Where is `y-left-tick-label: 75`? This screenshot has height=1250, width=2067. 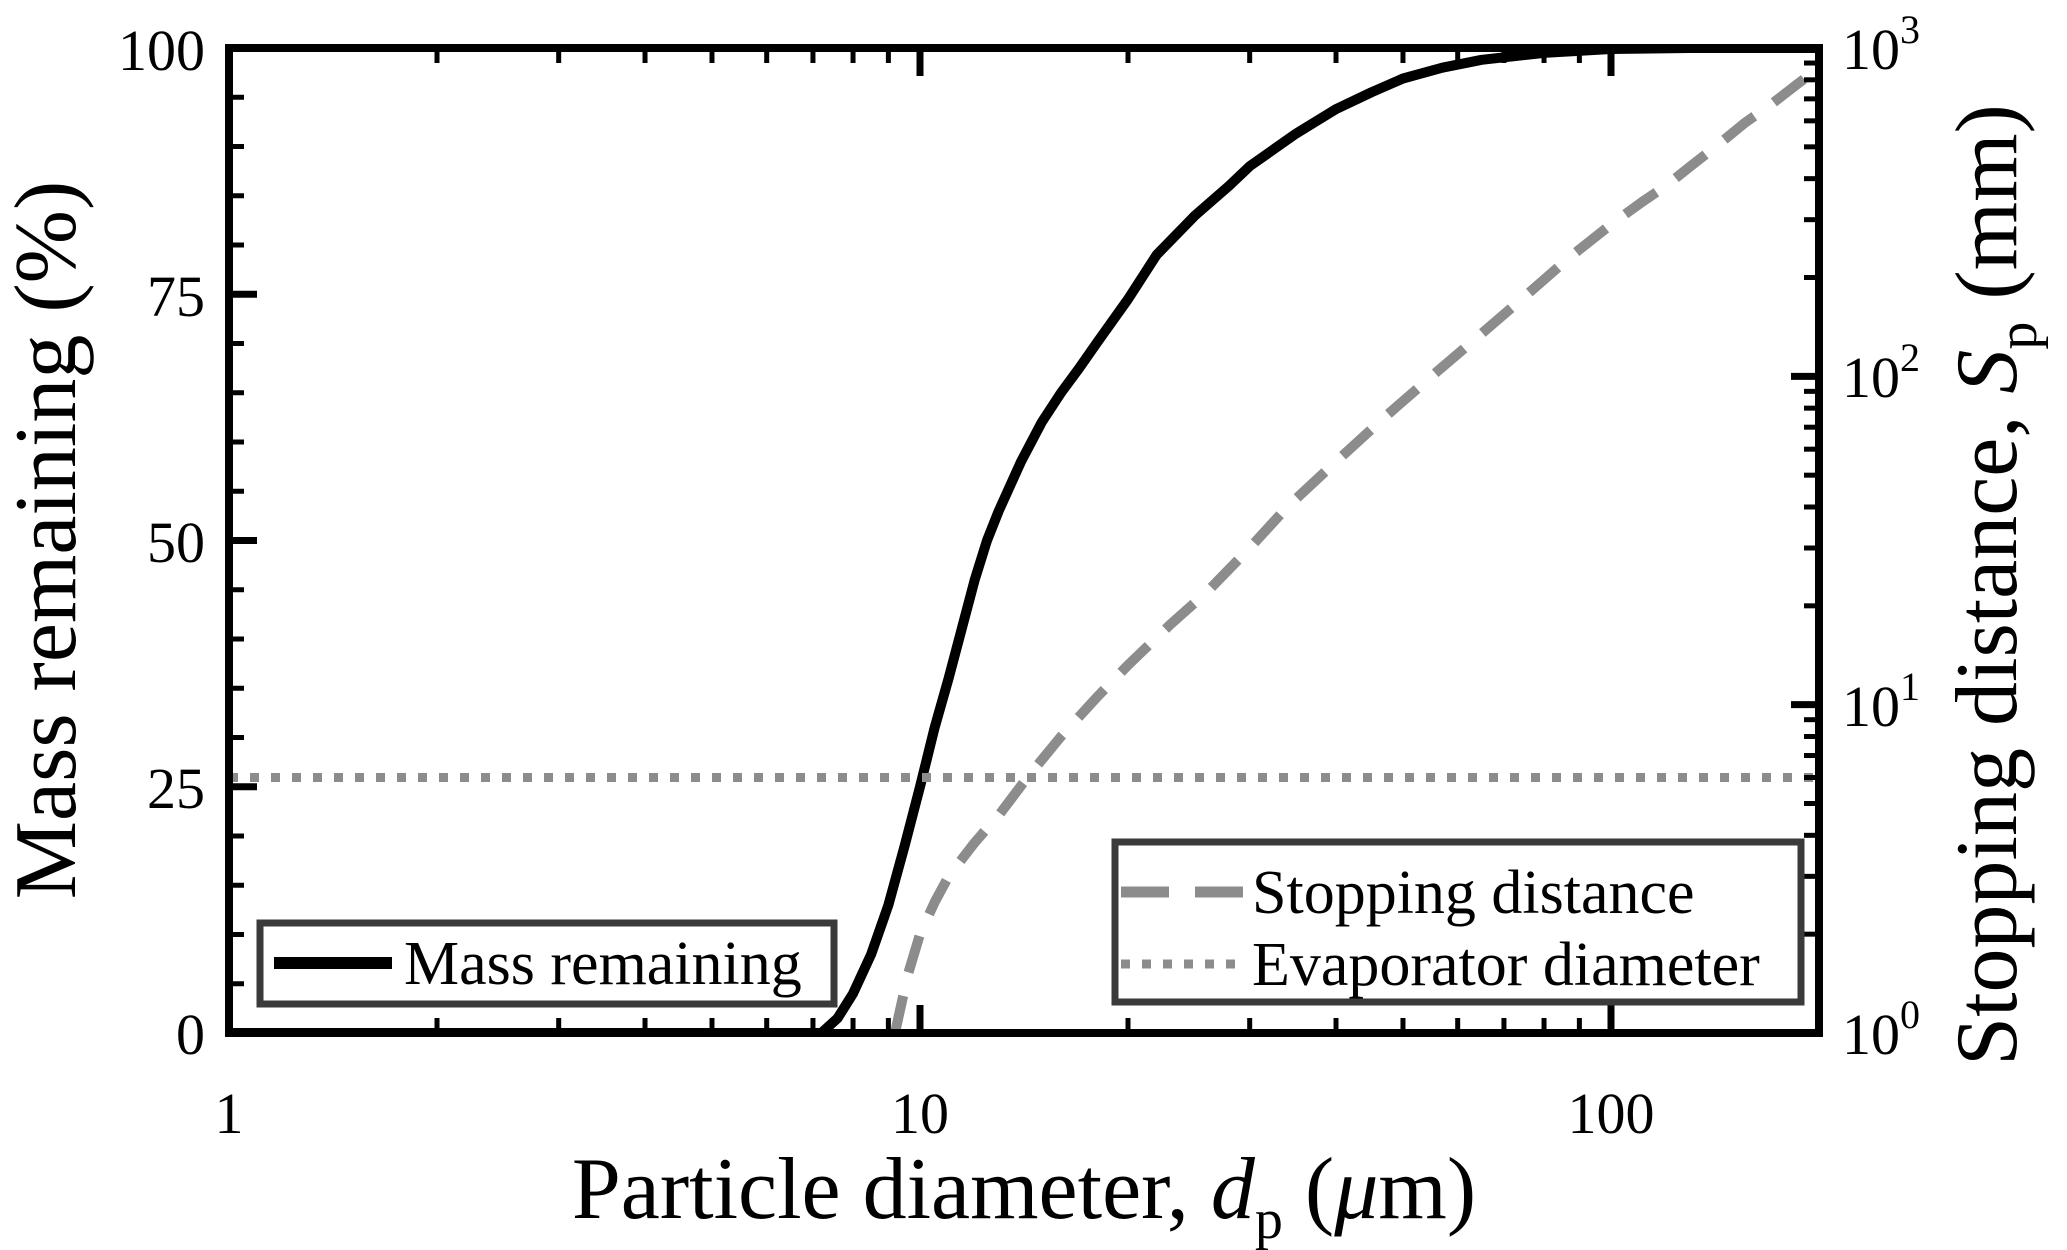 y-left-tick-label: 75 is located at coordinates (176, 296).